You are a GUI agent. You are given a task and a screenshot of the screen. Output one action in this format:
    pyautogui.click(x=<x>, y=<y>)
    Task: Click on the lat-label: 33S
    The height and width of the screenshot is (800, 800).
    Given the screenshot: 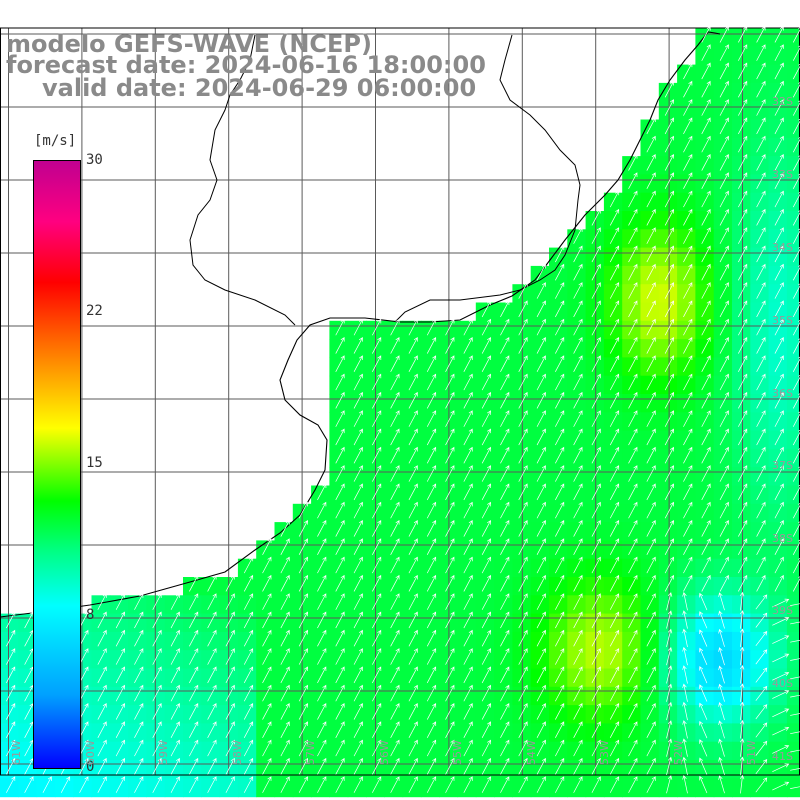 What is the action you would take?
    pyautogui.click(x=782, y=174)
    